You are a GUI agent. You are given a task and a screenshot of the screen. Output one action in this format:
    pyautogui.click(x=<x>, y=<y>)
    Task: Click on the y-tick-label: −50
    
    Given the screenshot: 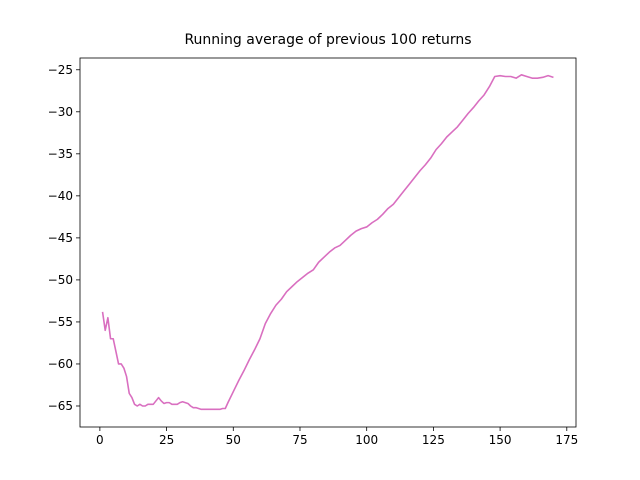 What is the action you would take?
    pyautogui.click(x=60, y=280)
    